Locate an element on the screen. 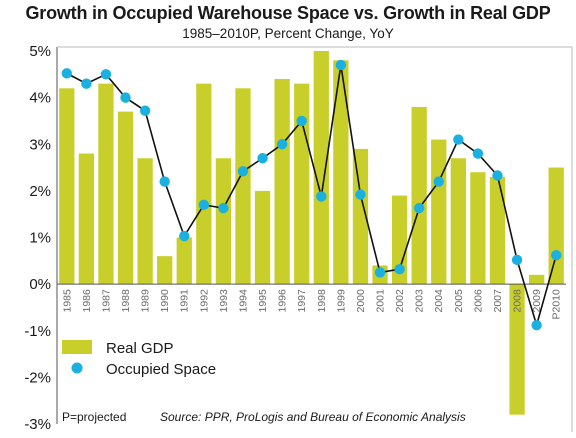  x-tick-label: 2004 is located at coordinates (439, 301).